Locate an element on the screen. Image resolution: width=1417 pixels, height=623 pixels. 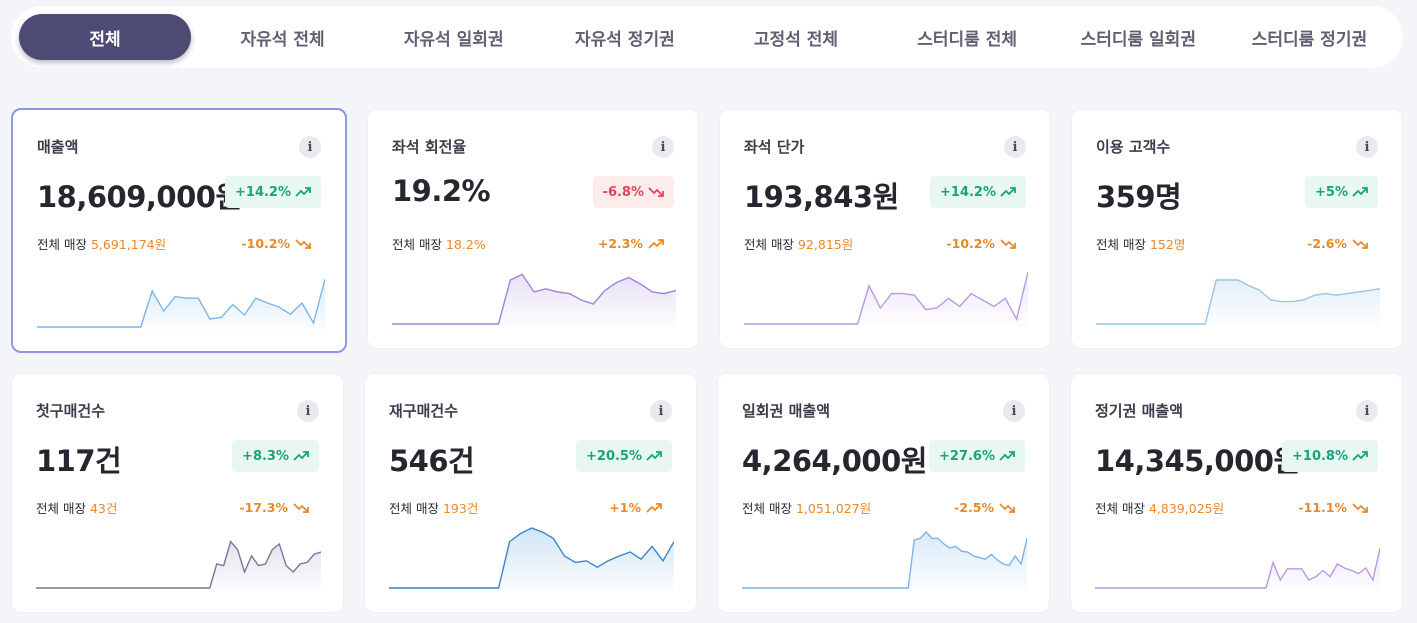
tab-study-room-all: 스터디룸 전체 is located at coordinates (967, 39).